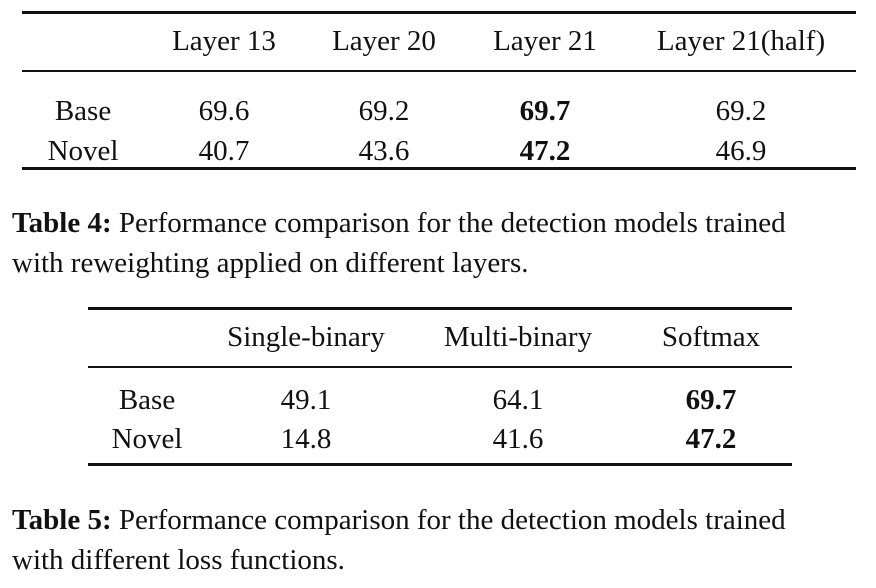 The image size is (876, 588). What do you see at coordinates (62, 223) in the screenshot?
I see `caption-label: Table 4:` at bounding box center [62, 223].